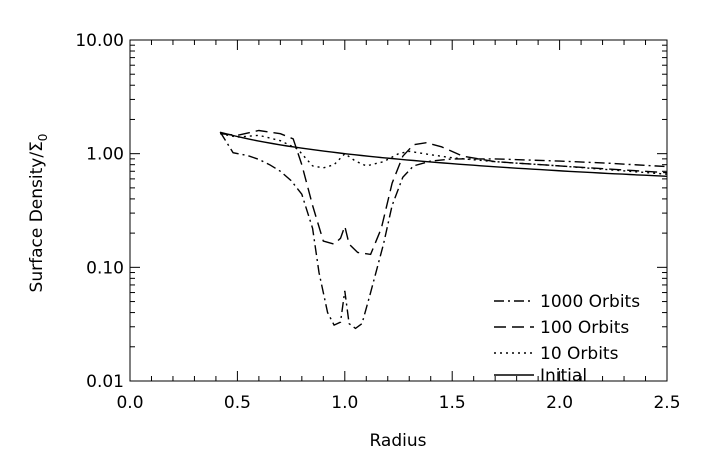 This screenshot has height=471, width=708. What do you see at coordinates (129, 403) in the screenshot?
I see `x-tick-label: 0.0` at bounding box center [129, 403].